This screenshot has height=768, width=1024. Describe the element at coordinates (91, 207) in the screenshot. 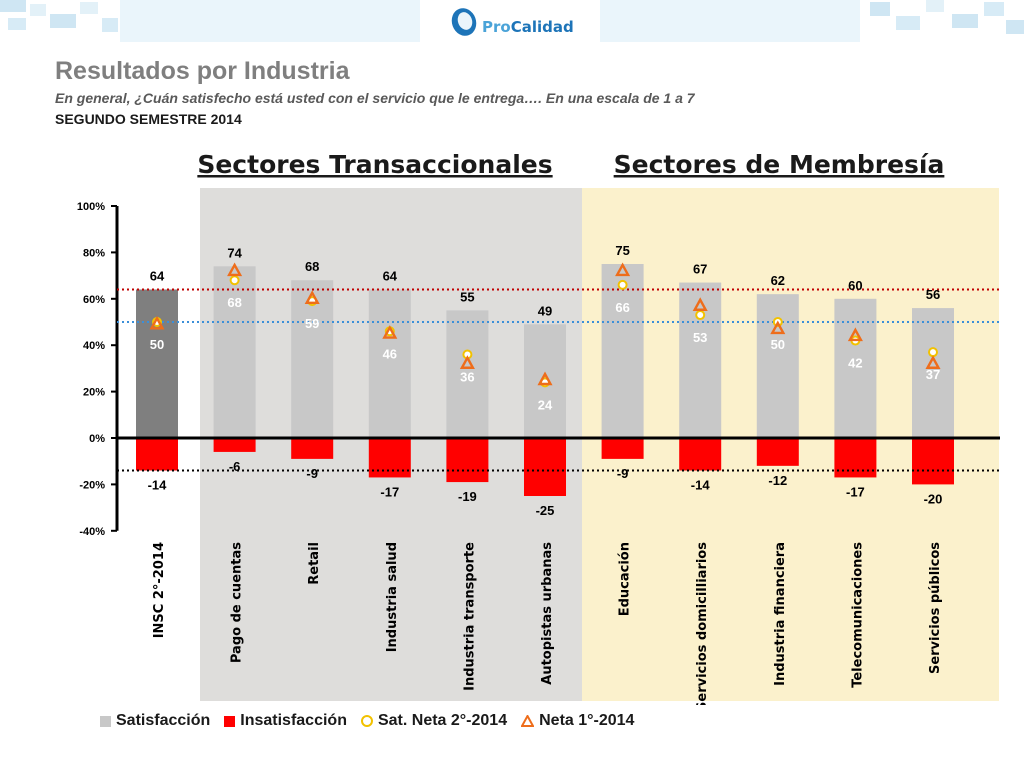

I see `y-tick-label: 100%` at that location.